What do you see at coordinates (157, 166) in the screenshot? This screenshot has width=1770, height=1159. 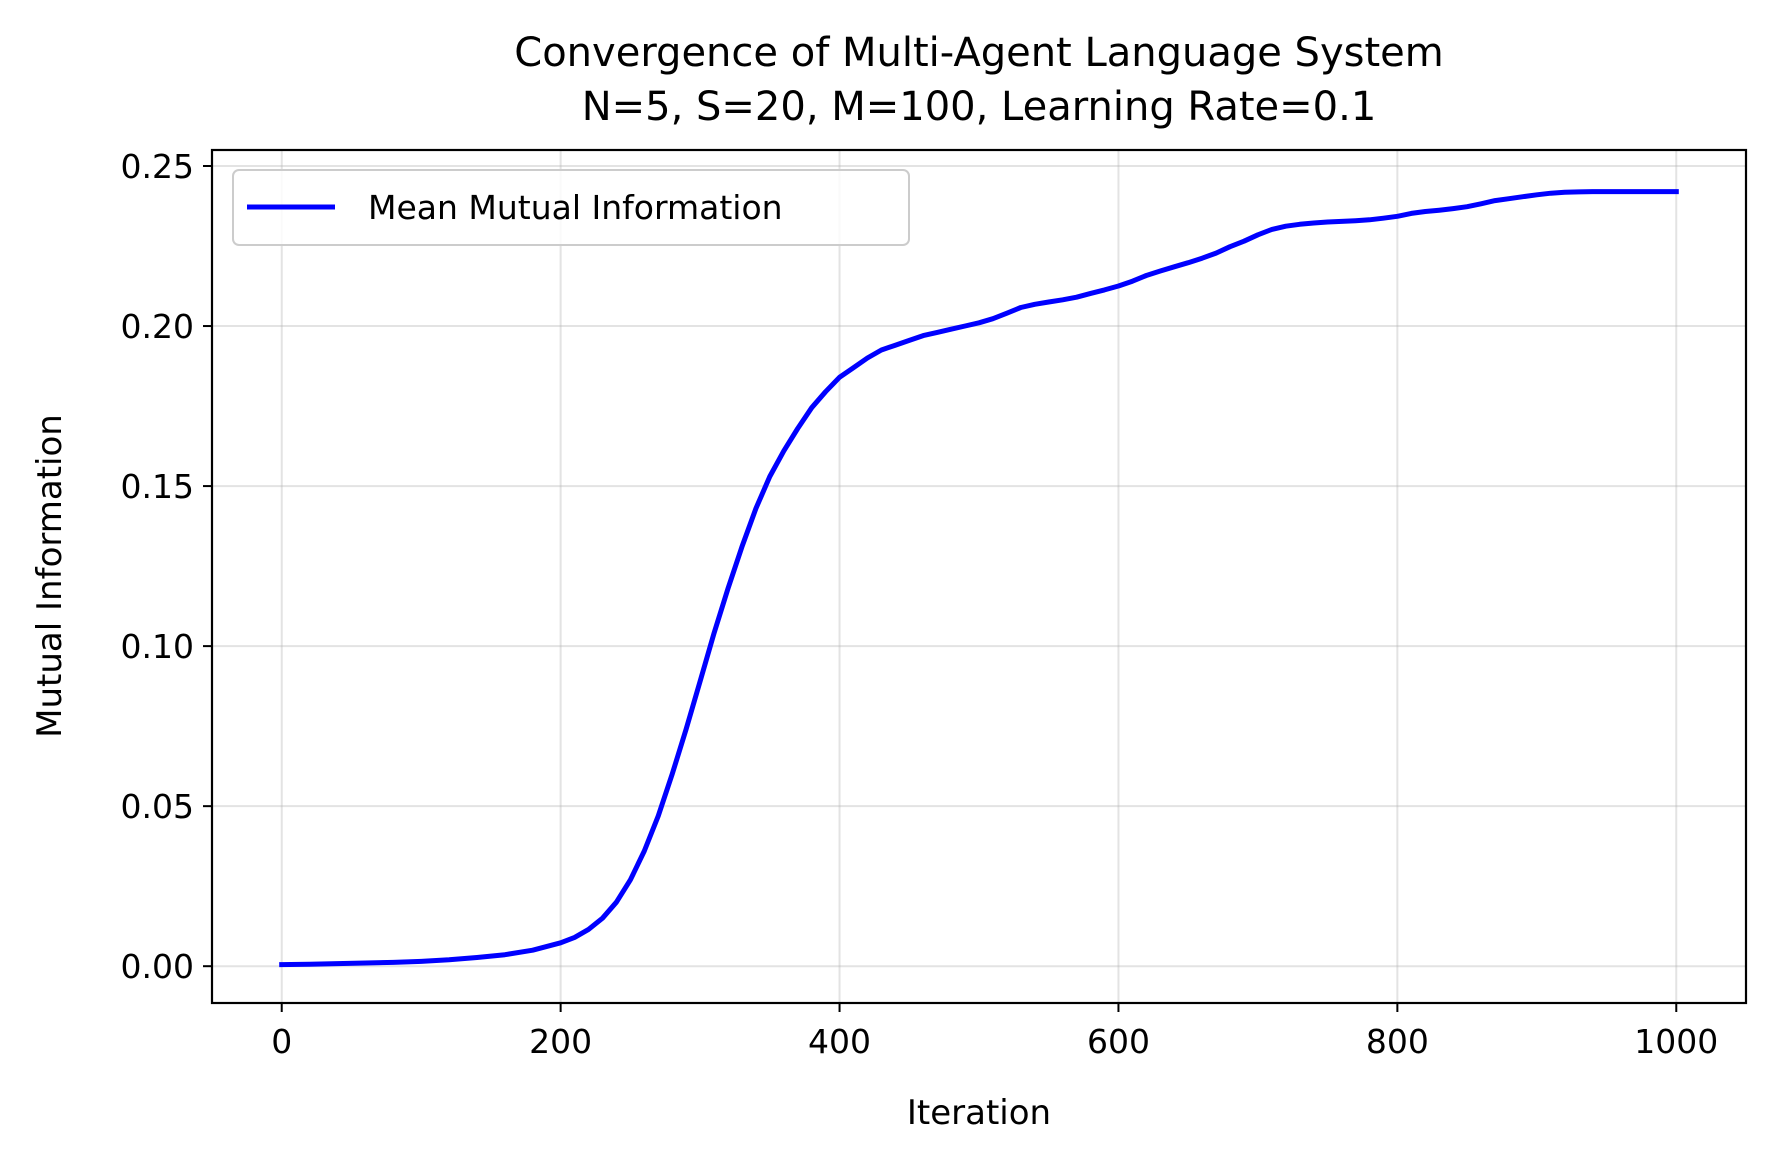 I see `y-tick-label: 0.25` at bounding box center [157, 166].